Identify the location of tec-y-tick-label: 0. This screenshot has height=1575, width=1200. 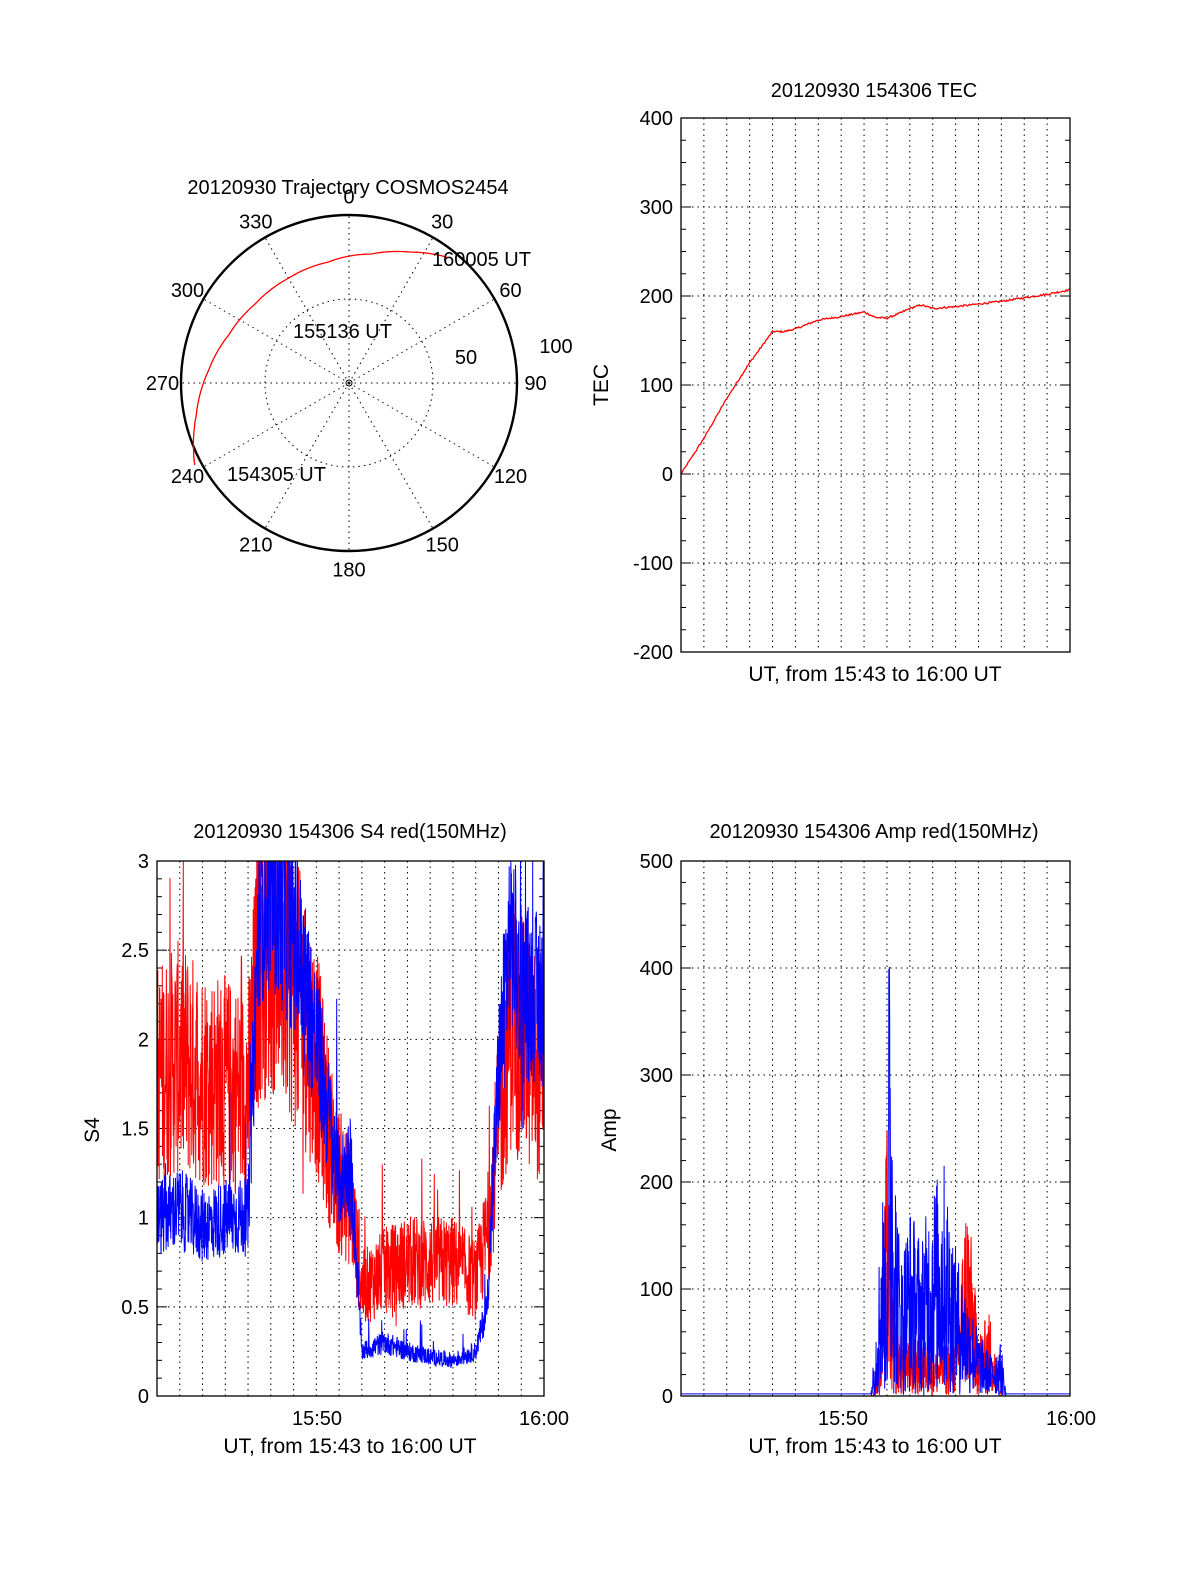
(667, 475).